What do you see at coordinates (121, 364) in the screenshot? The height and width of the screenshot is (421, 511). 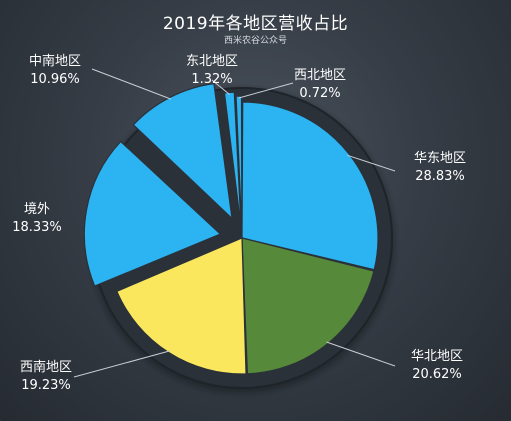 I see `leader-line-xinan` at bounding box center [121, 364].